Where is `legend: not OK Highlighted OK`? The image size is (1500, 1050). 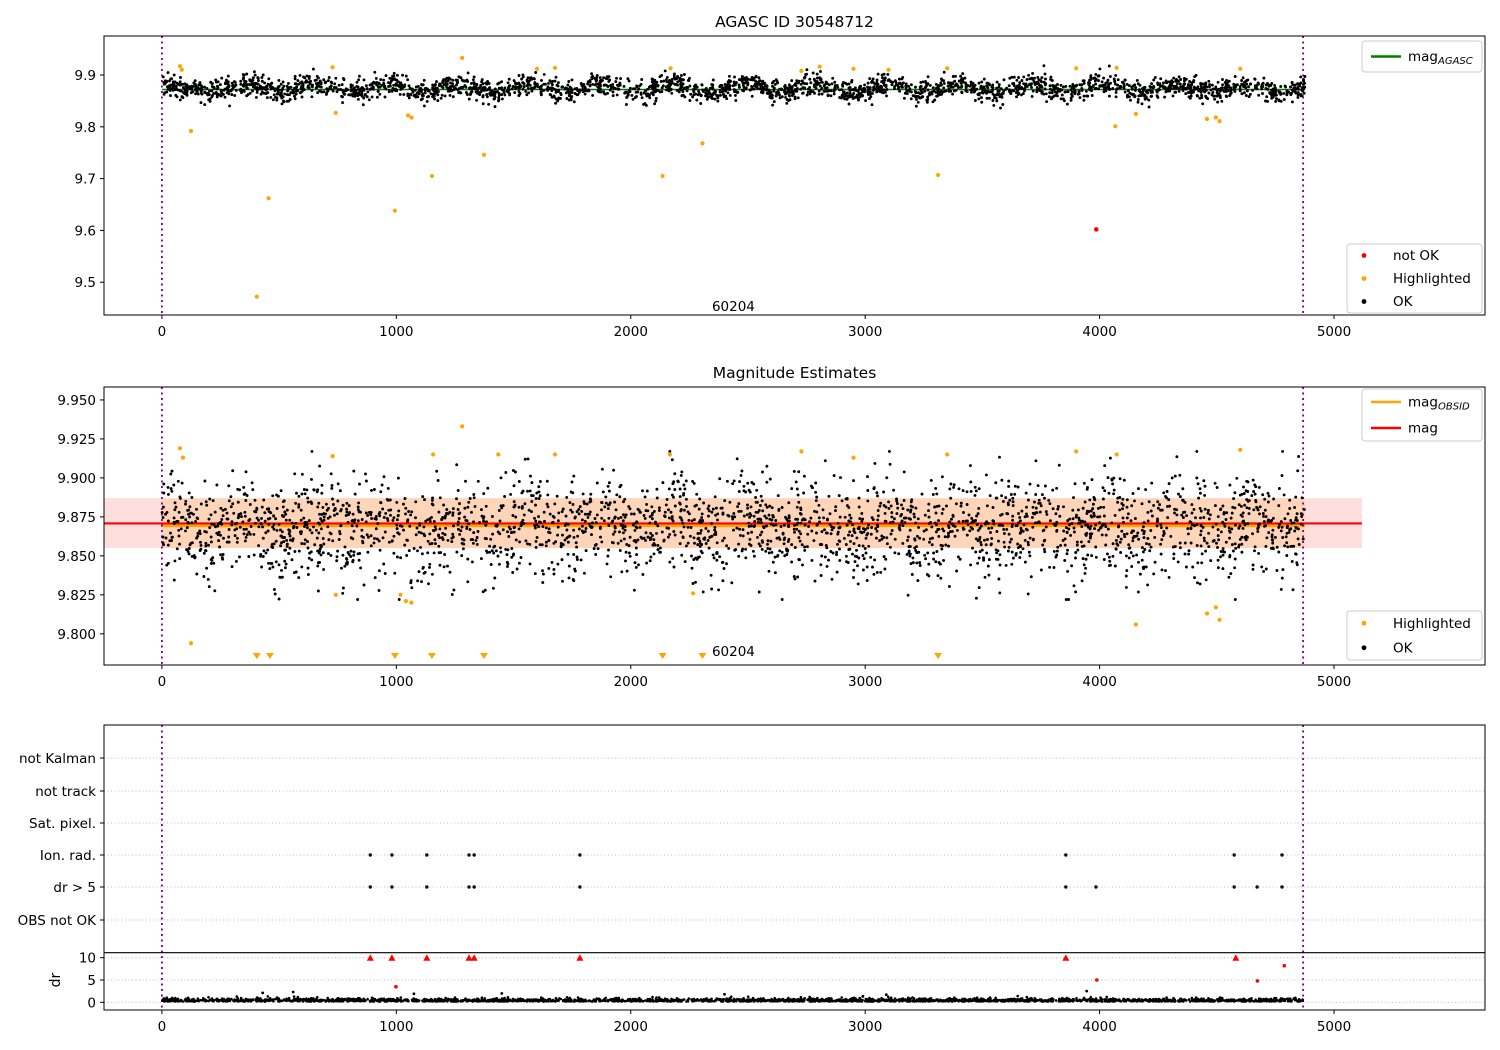 legend: not OK Highlighted OK is located at coordinates (1414, 278).